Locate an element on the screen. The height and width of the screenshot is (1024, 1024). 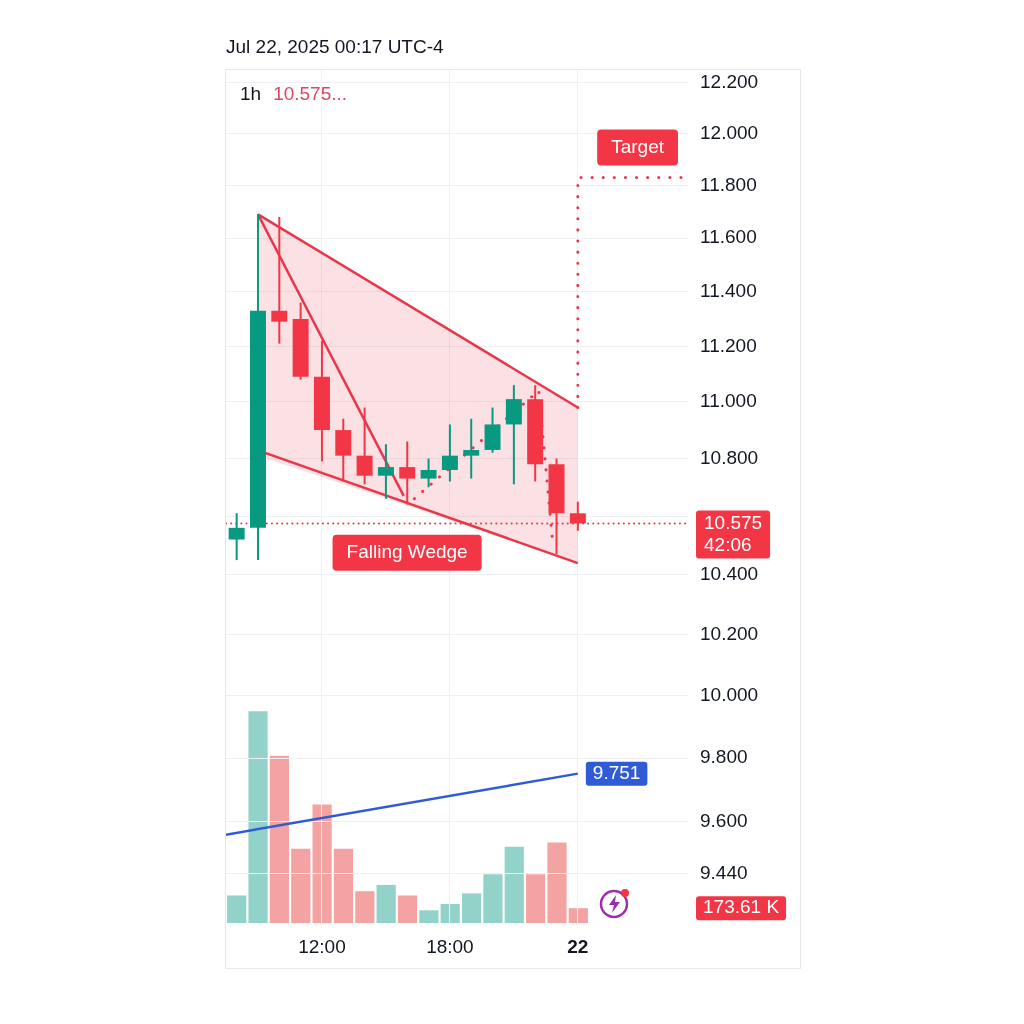
x-tick-label: 18:00 is located at coordinates (450, 946).